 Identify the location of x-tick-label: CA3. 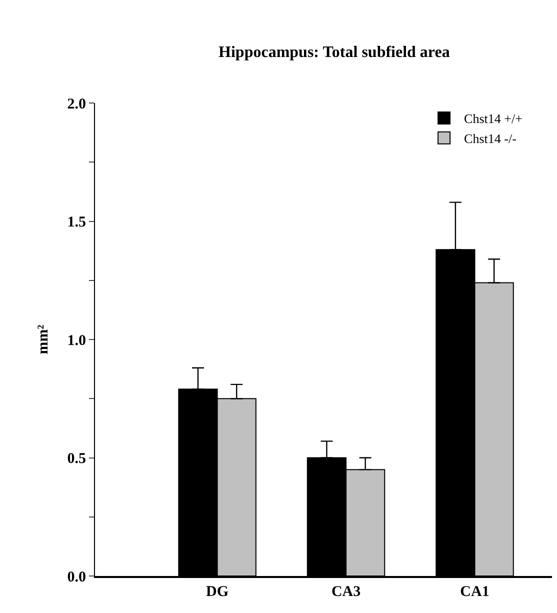
(346, 592).